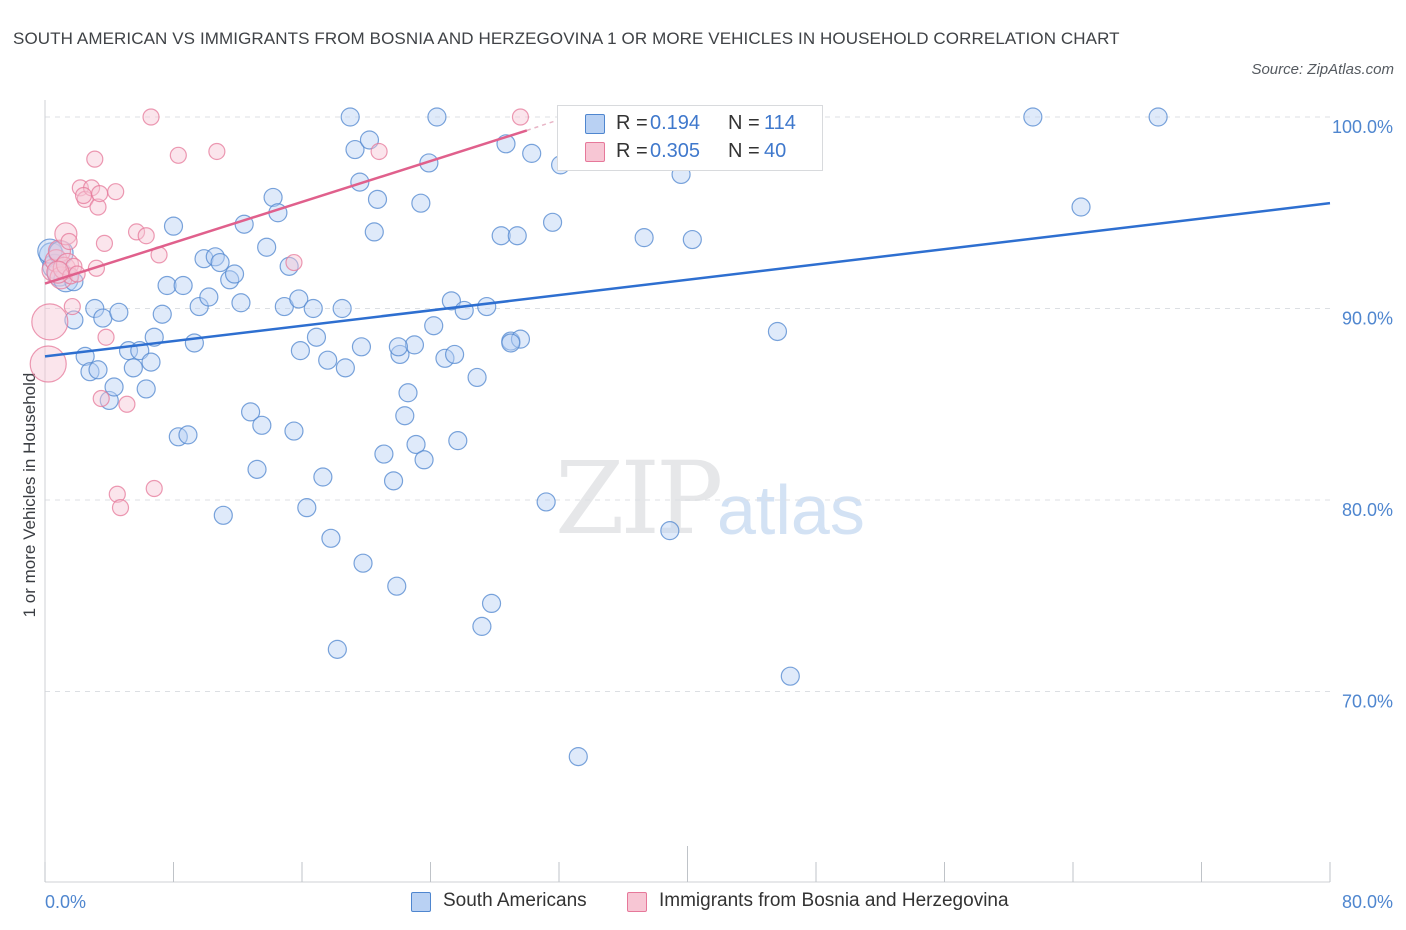 The width and height of the screenshot is (1406, 930). What do you see at coordinates (1362, 127) in the screenshot?
I see `y-tick-label: 100.0%` at bounding box center [1362, 127].